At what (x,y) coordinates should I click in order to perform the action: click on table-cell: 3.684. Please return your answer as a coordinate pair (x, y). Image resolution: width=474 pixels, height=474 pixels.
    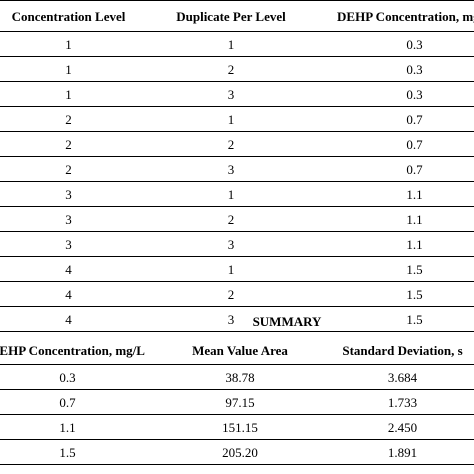
    Looking at the image, I should click on (394, 377).